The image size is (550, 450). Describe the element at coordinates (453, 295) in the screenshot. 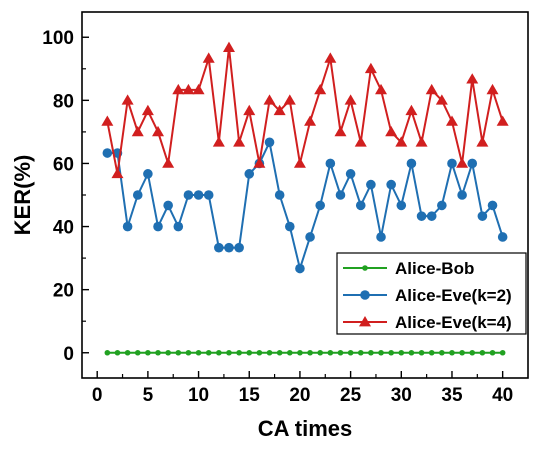

I see `legend-label: Alice-Eve(k=2)` at that location.